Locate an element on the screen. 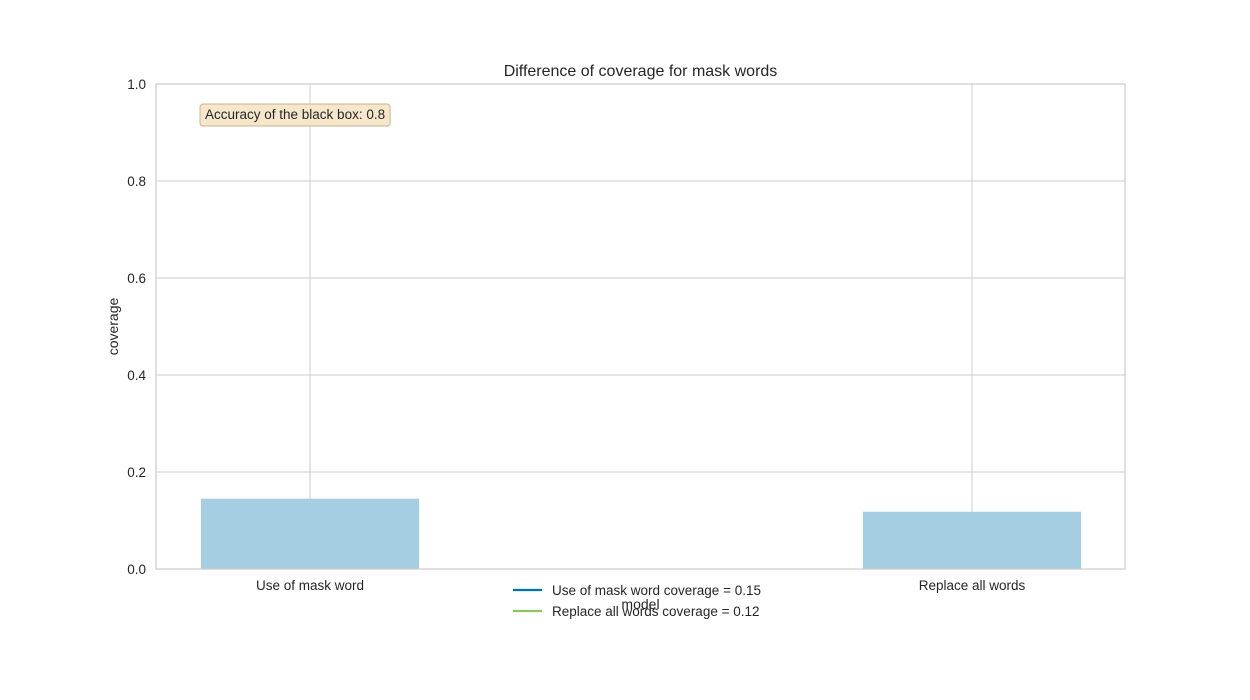  legend-label-replace-all: Replace all words coverage = 0.12 is located at coordinates (656, 611).